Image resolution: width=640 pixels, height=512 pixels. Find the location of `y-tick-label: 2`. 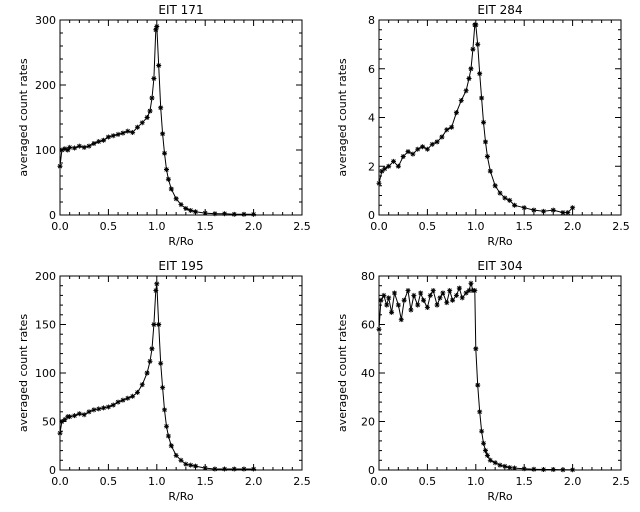

y-tick-label: 2 is located at coordinates (371, 166).